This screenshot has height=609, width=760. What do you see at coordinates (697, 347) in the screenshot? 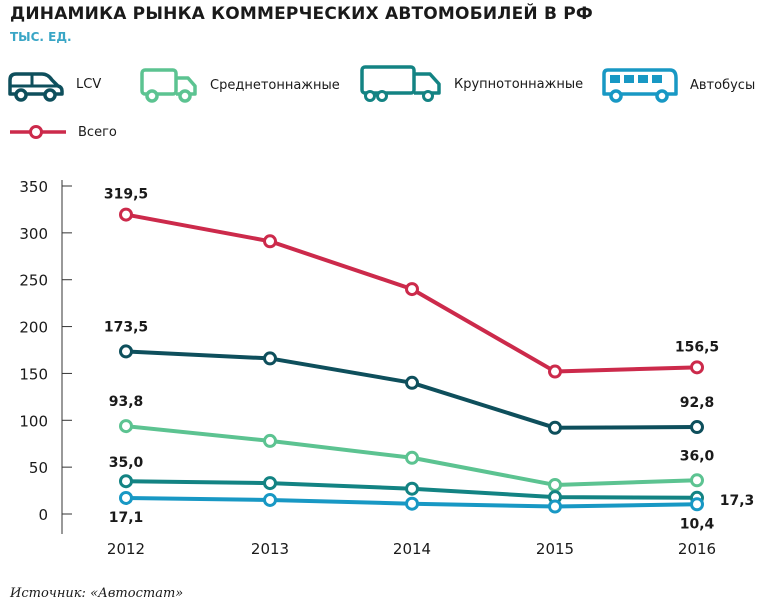
I see `data-label: 156,5` at bounding box center [697, 347].